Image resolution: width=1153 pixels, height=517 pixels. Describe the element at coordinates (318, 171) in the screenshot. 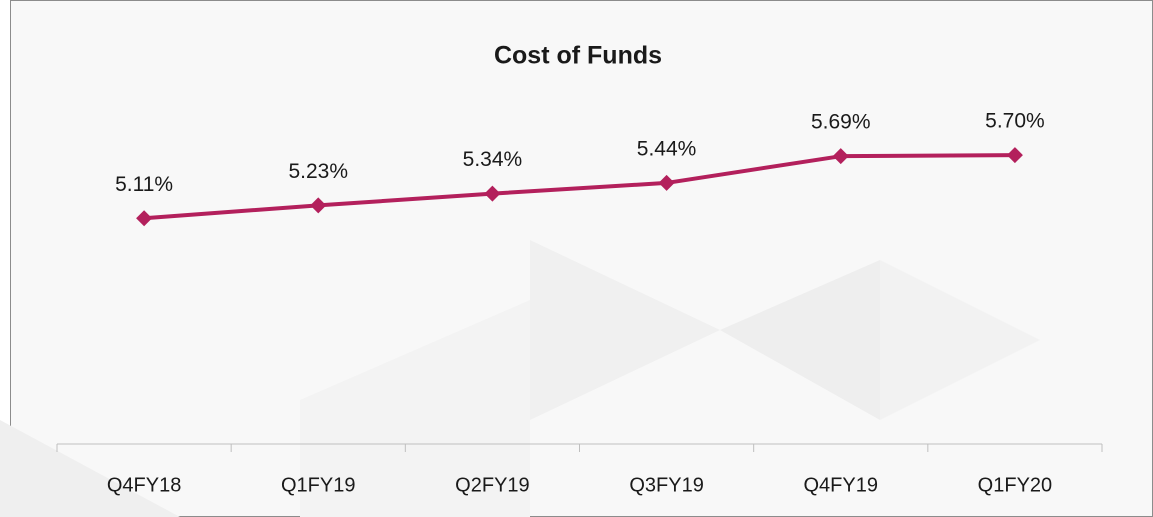

I see `data-label: 5.23%` at that location.